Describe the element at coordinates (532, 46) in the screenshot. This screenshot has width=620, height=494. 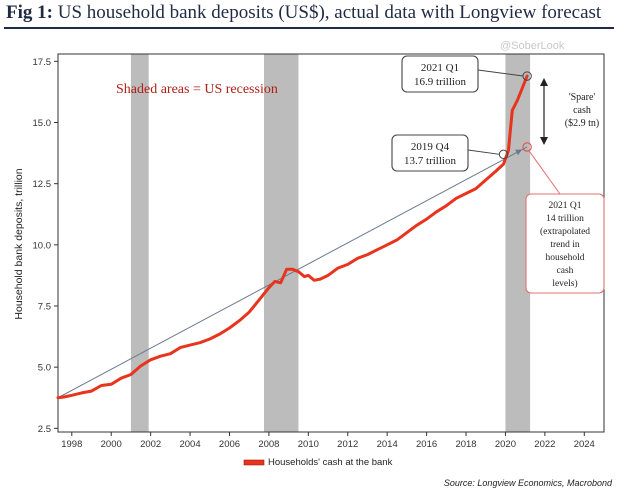
I see `watermark-text: @SoberLook` at that location.